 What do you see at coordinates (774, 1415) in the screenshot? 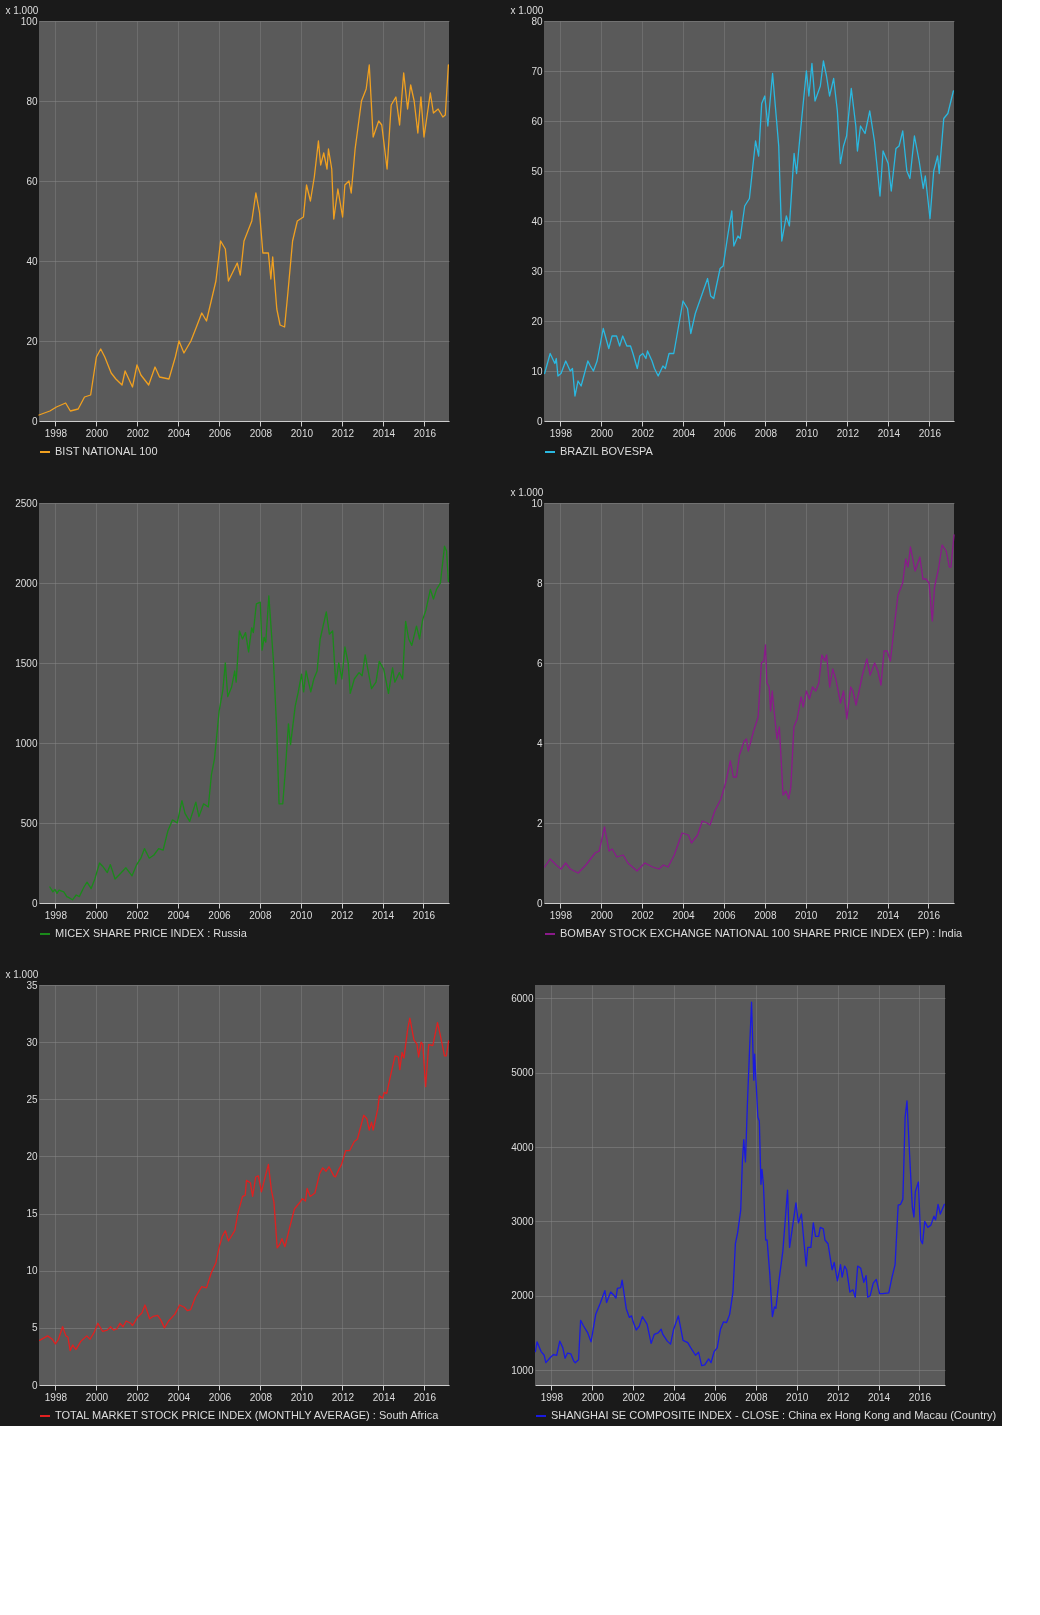
I see `legend-label: SHANGHAI SE COMPOSITE INDEX - CLOSE : China ex Hong Kong and Macau (Country)` at bounding box center [774, 1415].